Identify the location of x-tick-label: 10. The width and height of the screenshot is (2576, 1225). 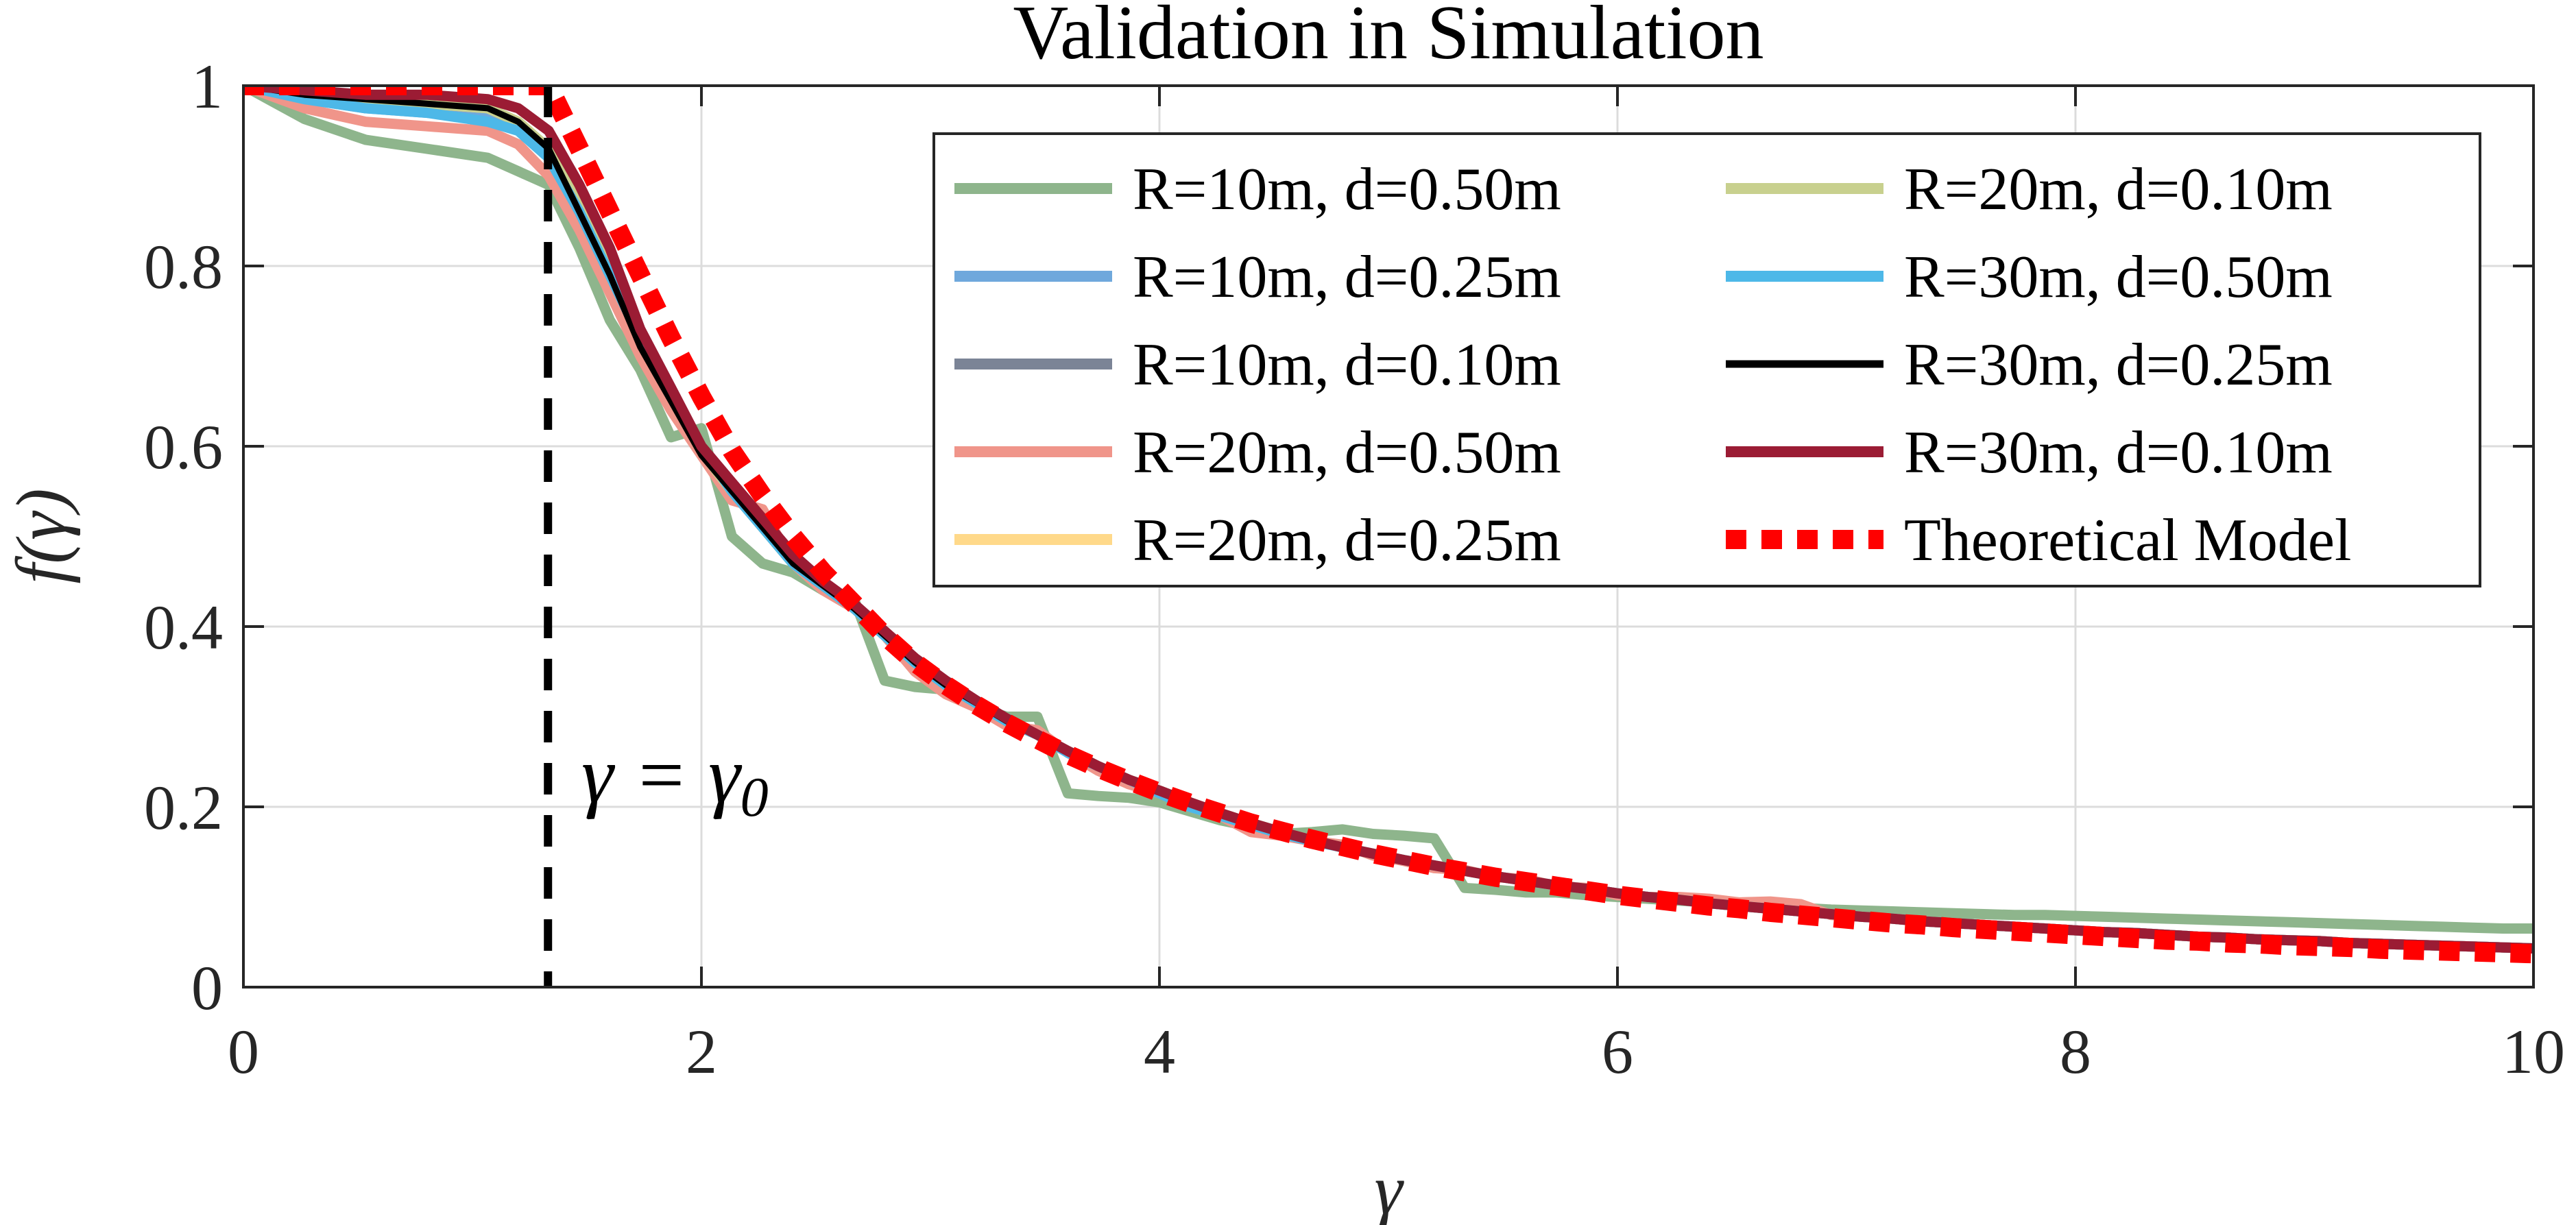
(2534, 1052).